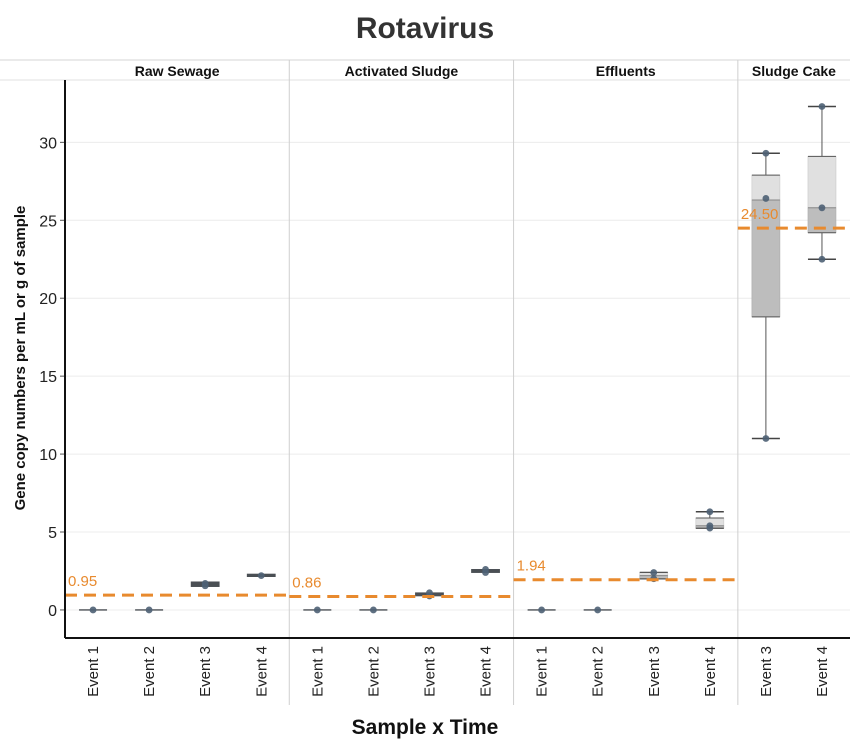  I want to click on x-axis-title: Sample x Time, so click(425, 727).